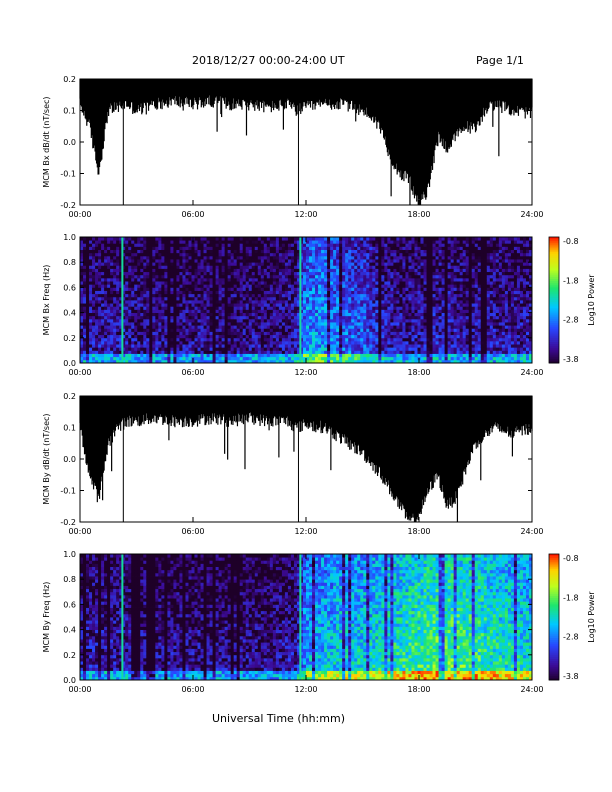 This screenshot has width=612, height=792. What do you see at coordinates (68, 205) in the screenshot?
I see `y-tick-label: -0.2` at bounding box center [68, 205].